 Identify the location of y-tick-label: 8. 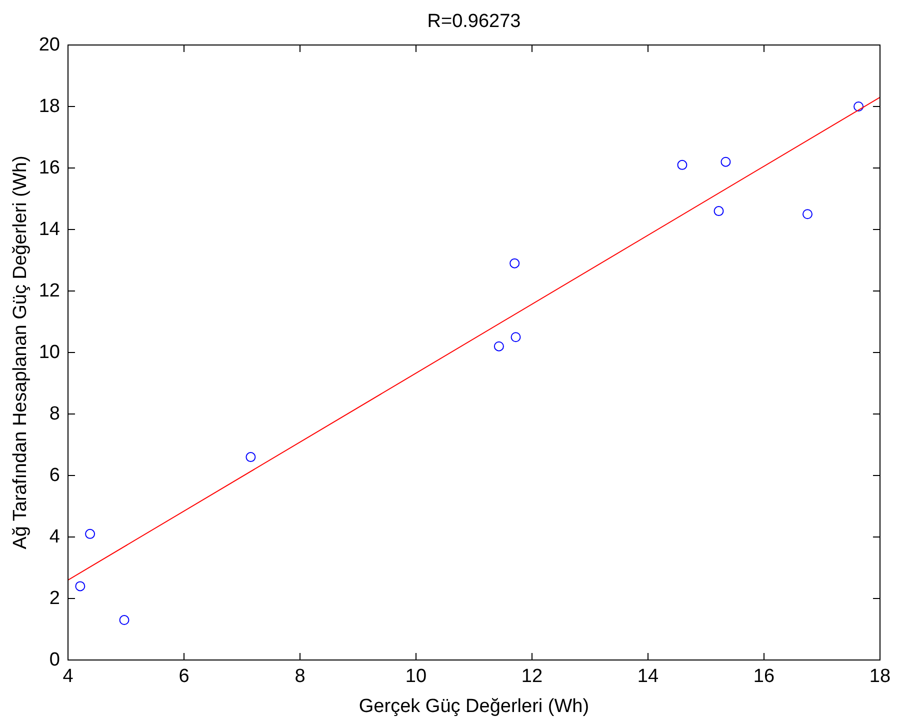
(54, 414).